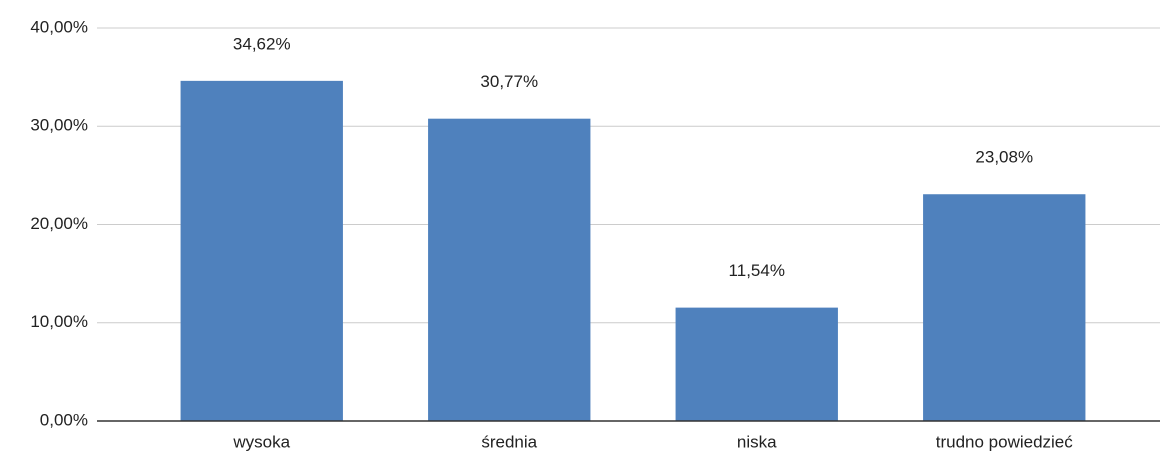  What do you see at coordinates (59, 125) in the screenshot?
I see `y-tick-label: 30,00%` at bounding box center [59, 125].